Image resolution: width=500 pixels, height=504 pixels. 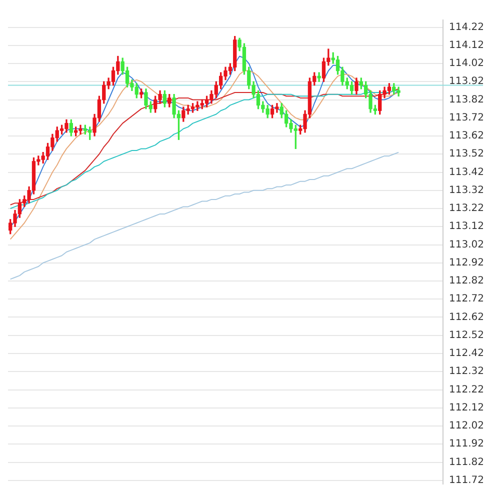 What do you see at coordinates (319, 77) in the screenshot?
I see `candlestick` at bounding box center [319, 77].